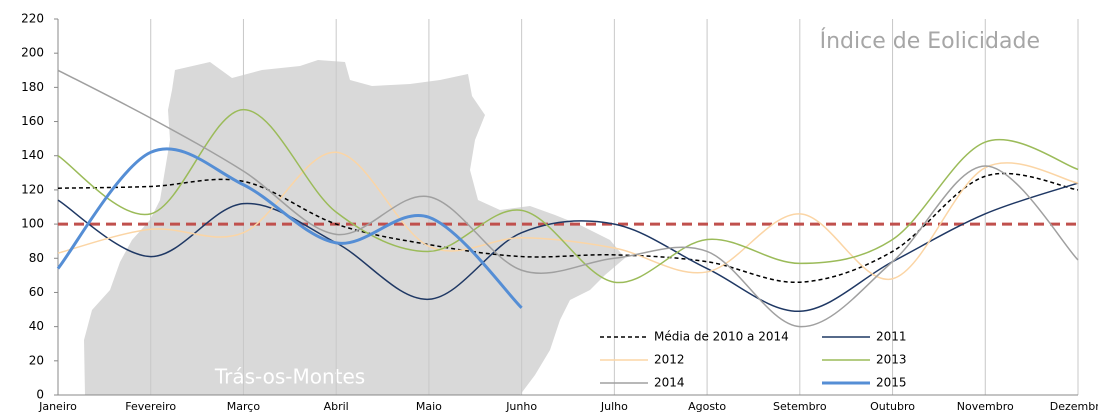 The width and height of the screenshot is (1098, 418). Describe the element at coordinates (892, 406) in the screenshot. I see `x-tick-label: Outubro` at that location.